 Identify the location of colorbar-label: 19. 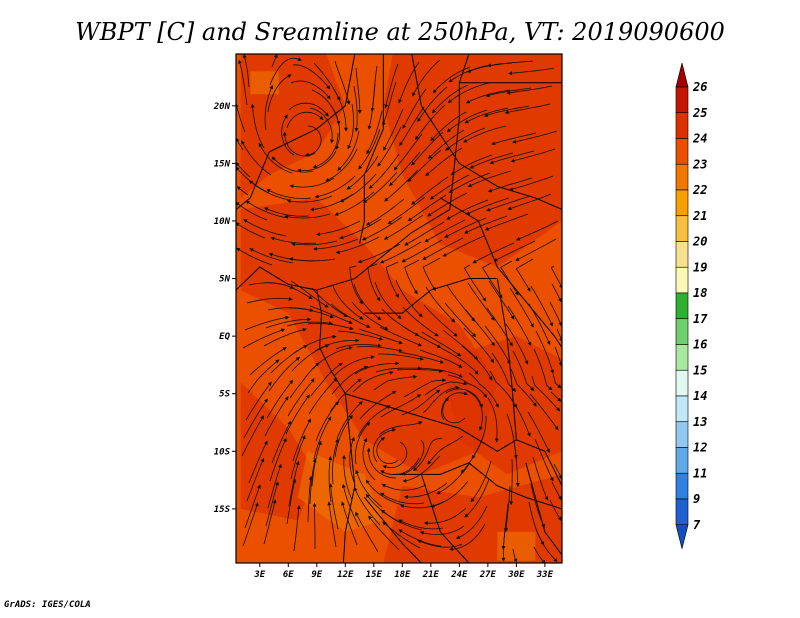
(700, 267).